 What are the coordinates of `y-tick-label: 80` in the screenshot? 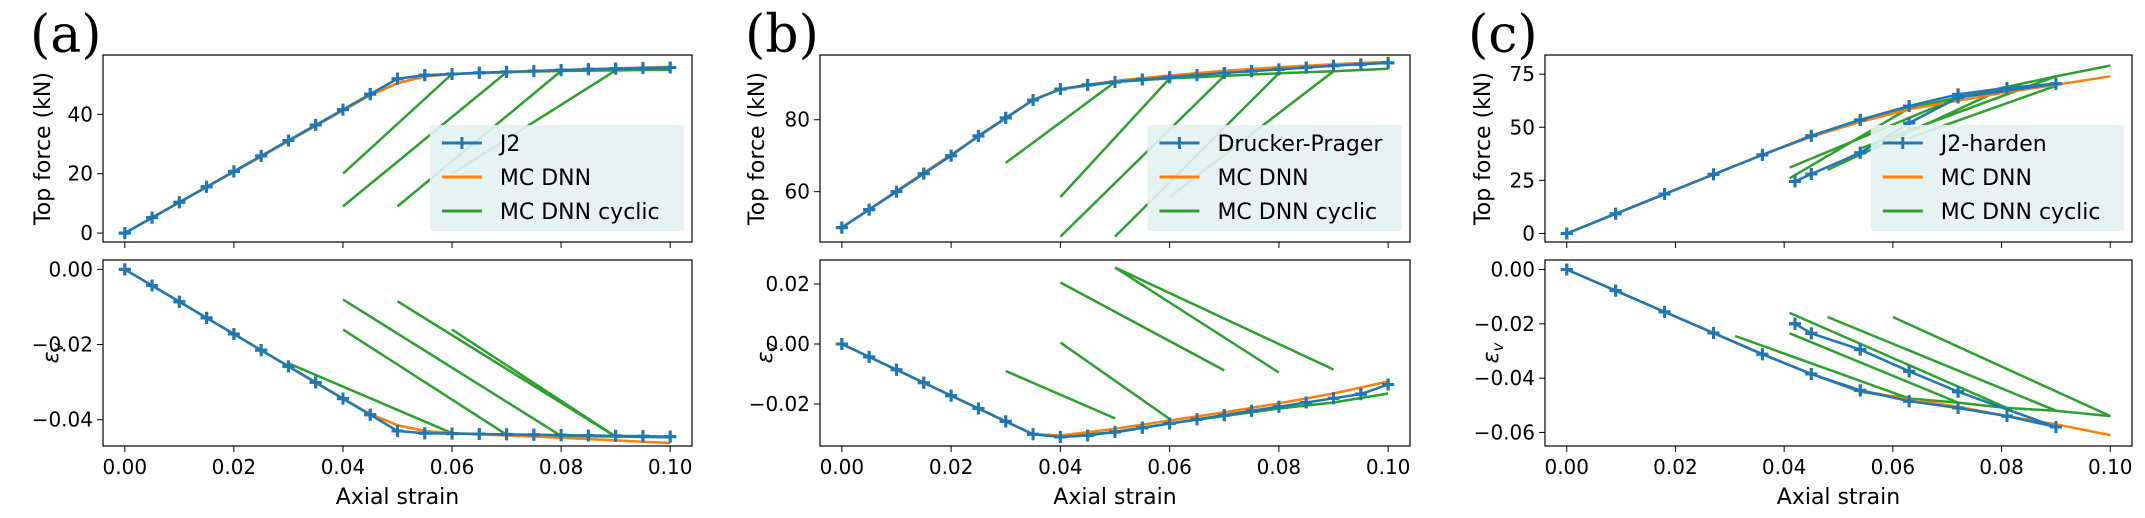 It's located at (797, 120).